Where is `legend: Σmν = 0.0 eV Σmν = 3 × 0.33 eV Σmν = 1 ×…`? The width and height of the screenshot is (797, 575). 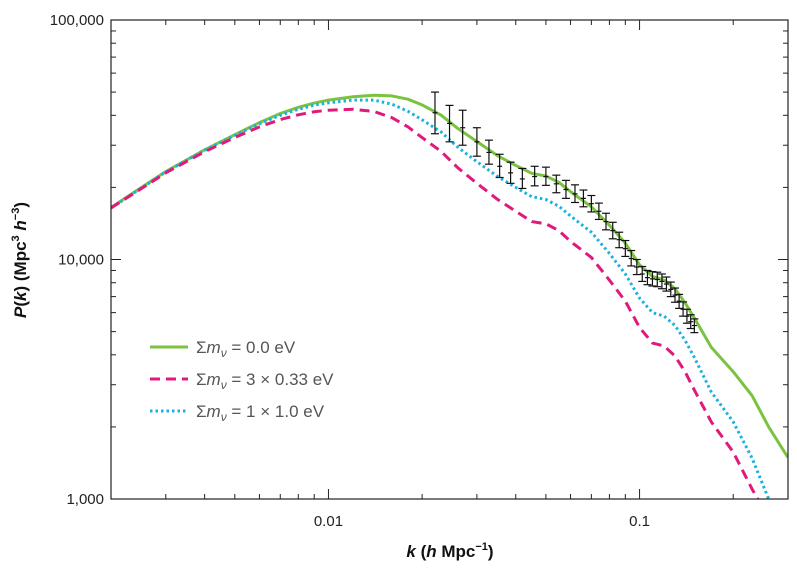 legend: Σmν = 0.0 eV Σmν = 3 × 0.33 eV Σmν = 1 ×… is located at coordinates (242, 381).